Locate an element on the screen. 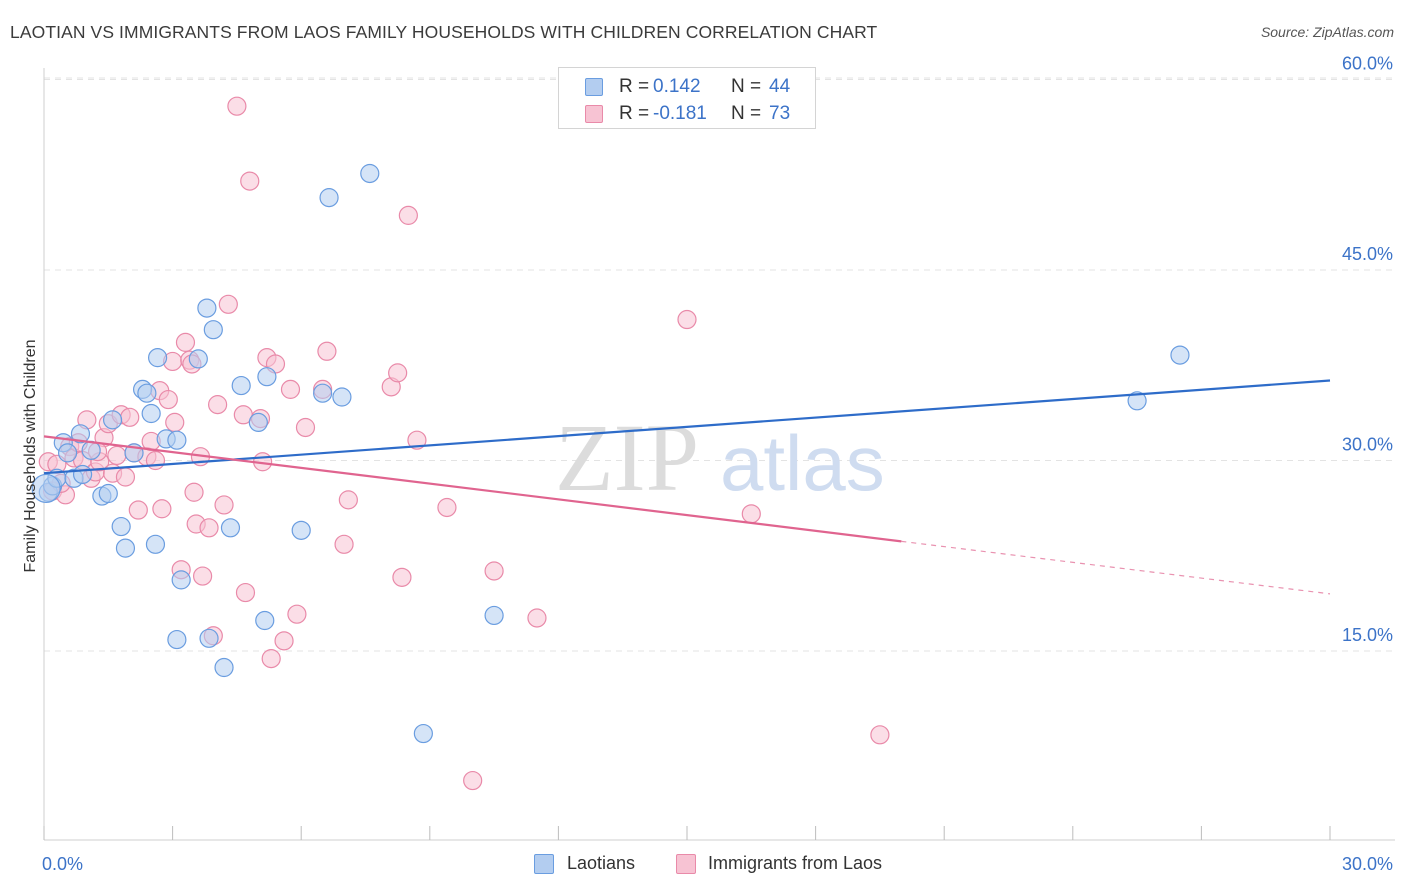 This screenshot has width=1406, height=892. legend-label-immigrants: Immigrants from Laos is located at coordinates (795, 863).